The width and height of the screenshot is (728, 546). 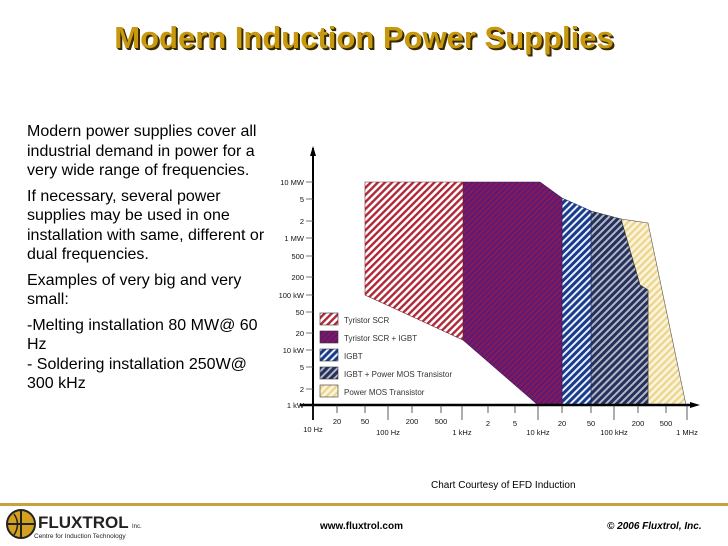 What do you see at coordinates (294, 350) in the screenshot?
I see `svg-text: 10 kW` at bounding box center [294, 350].